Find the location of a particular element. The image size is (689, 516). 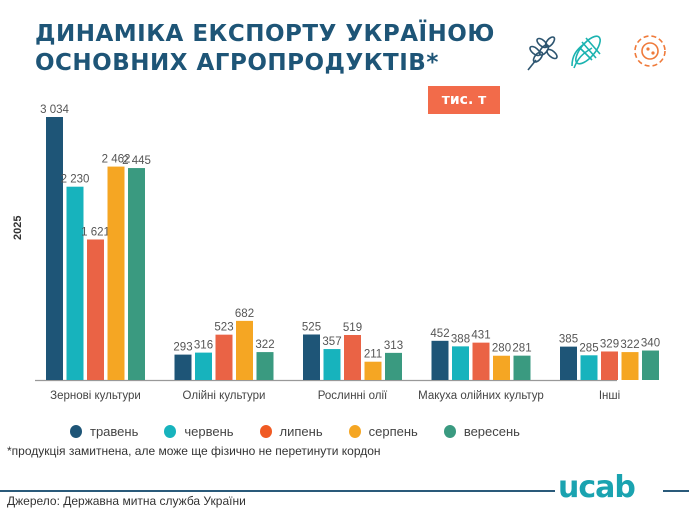

legend-item: серпень is located at coordinates (383, 431).